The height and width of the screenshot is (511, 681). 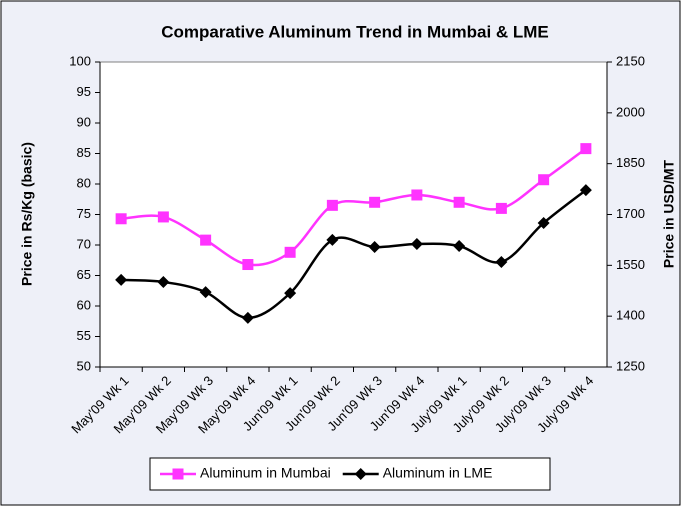 What do you see at coordinates (630, 60) in the screenshot?
I see `y2-tick-label: 2150` at bounding box center [630, 60].